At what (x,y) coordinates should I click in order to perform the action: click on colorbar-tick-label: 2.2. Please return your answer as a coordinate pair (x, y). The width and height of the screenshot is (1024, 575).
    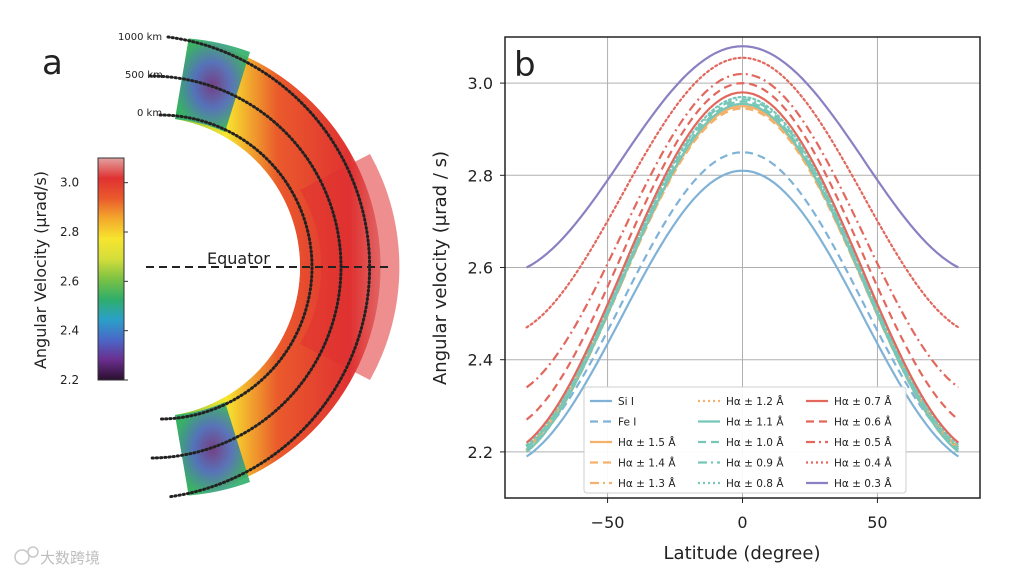
    Looking at the image, I should click on (69, 380).